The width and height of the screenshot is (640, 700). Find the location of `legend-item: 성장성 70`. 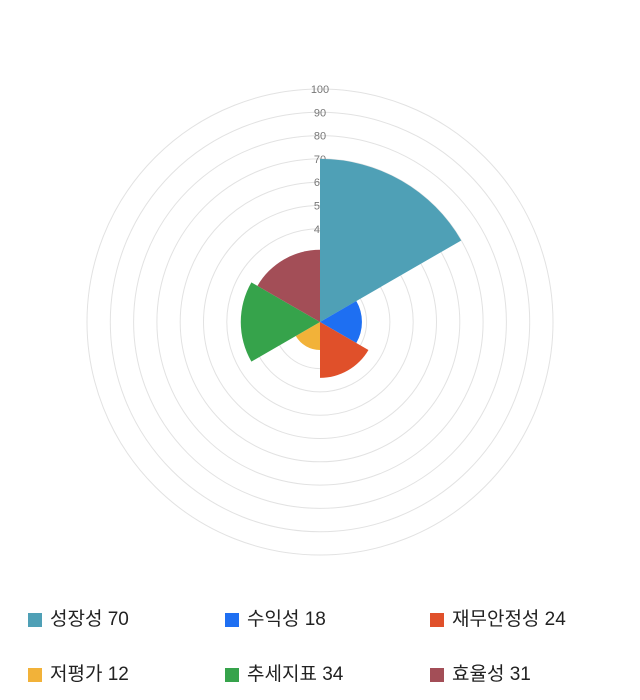

legend-item: 성장성 70 is located at coordinates (126, 620).